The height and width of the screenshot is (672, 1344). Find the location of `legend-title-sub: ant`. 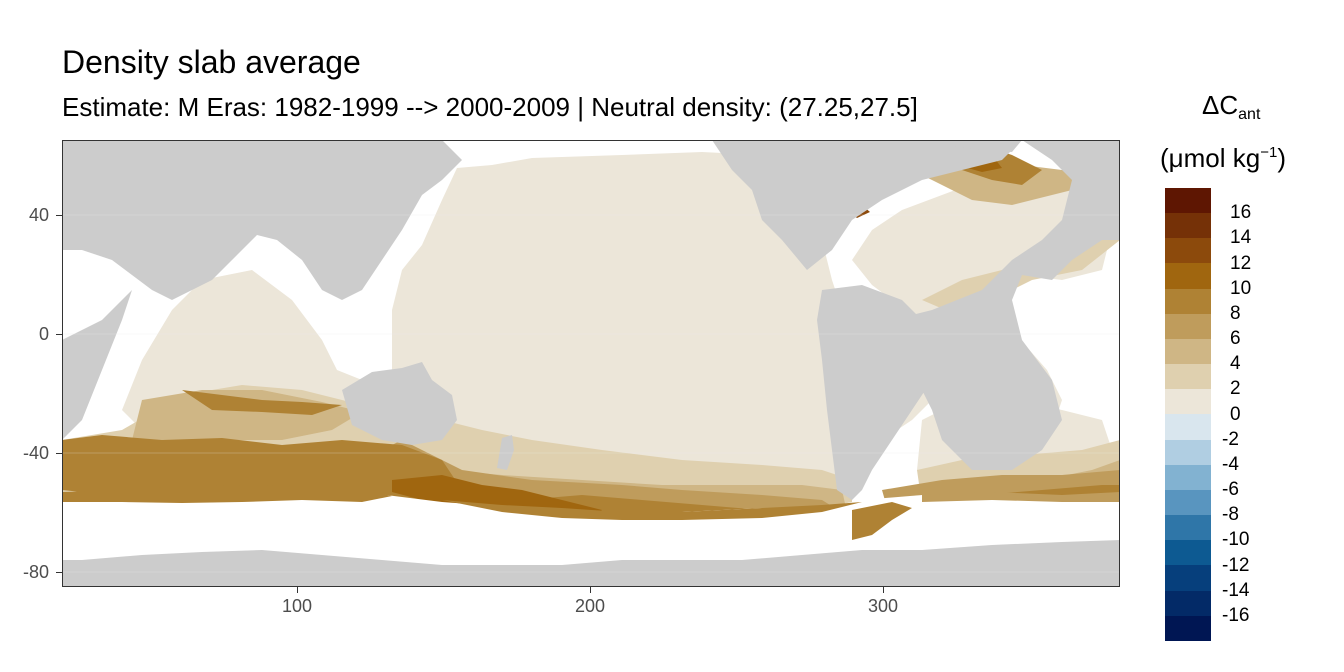

legend-title-sub: ant is located at coordinates (1249, 114).